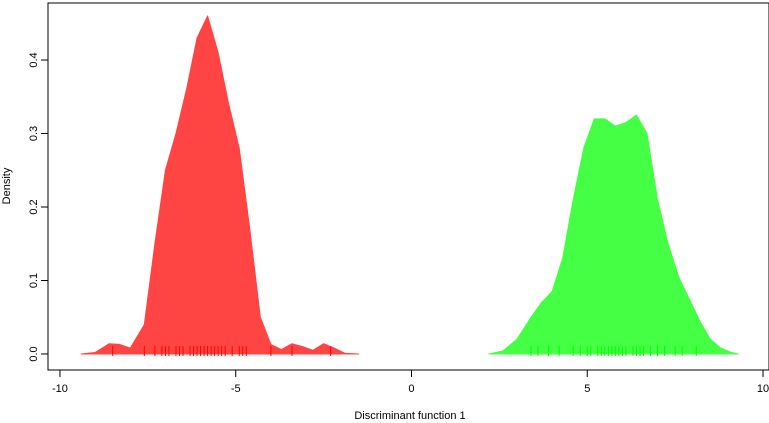 The height and width of the screenshot is (423, 769). Describe the element at coordinates (34, 206) in the screenshot. I see `y-tick-label: 0.2` at that location.